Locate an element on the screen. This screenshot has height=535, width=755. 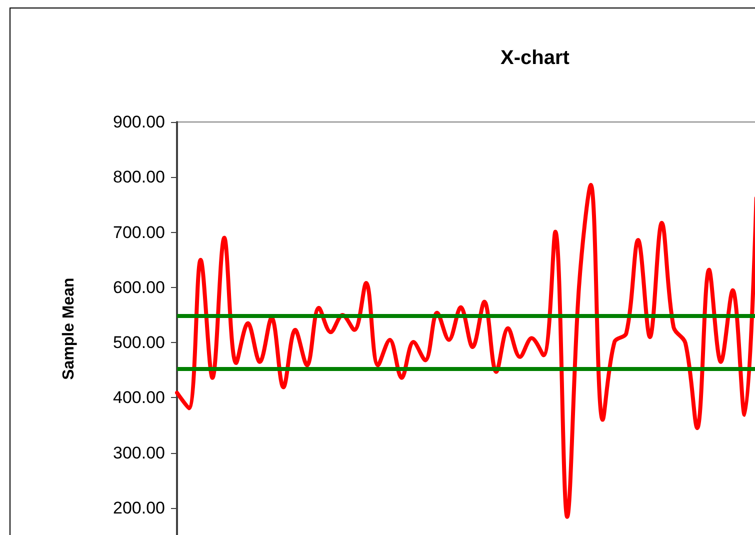
y-tick-label: 300.00 is located at coordinates (139, 452).